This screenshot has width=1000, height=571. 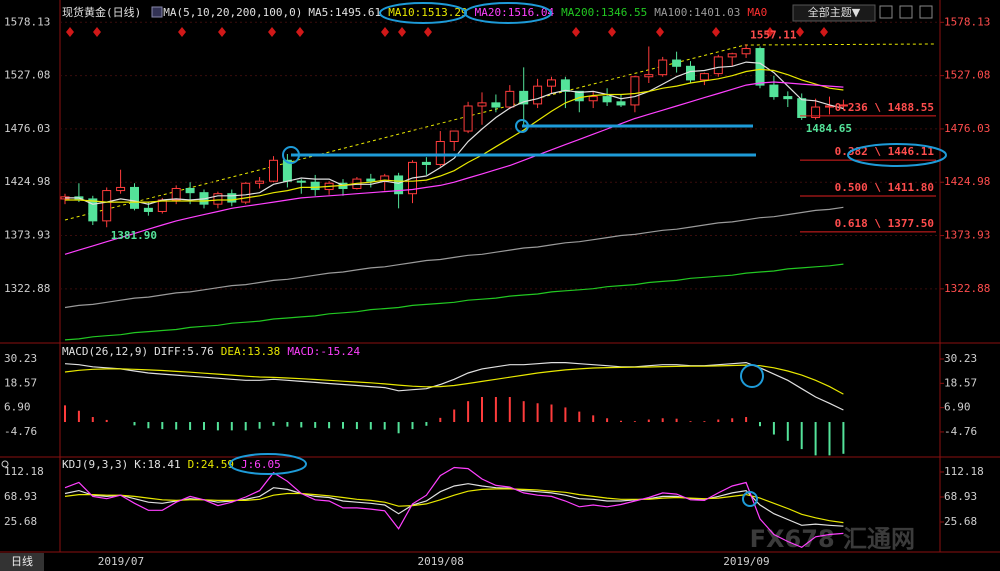 What do you see at coordinates (906, 12) in the screenshot?
I see `toolbar-icons` at bounding box center [906, 12].